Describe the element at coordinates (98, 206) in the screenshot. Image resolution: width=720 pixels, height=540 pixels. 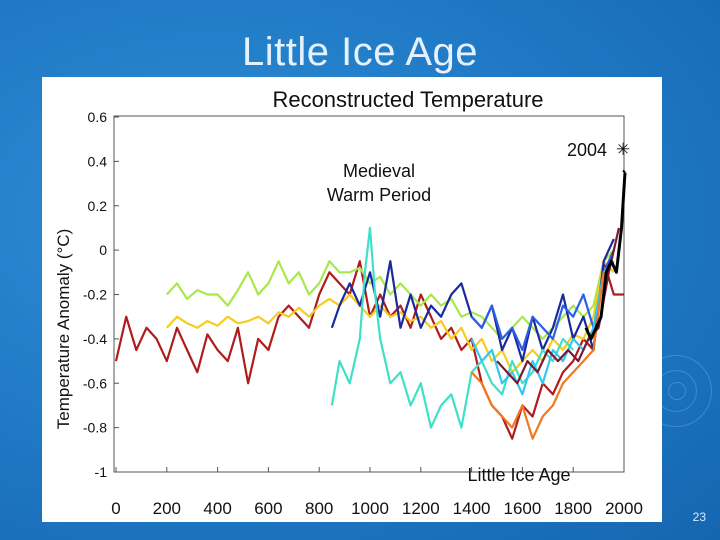
I see `y-tick-label: 0.2` at that location.